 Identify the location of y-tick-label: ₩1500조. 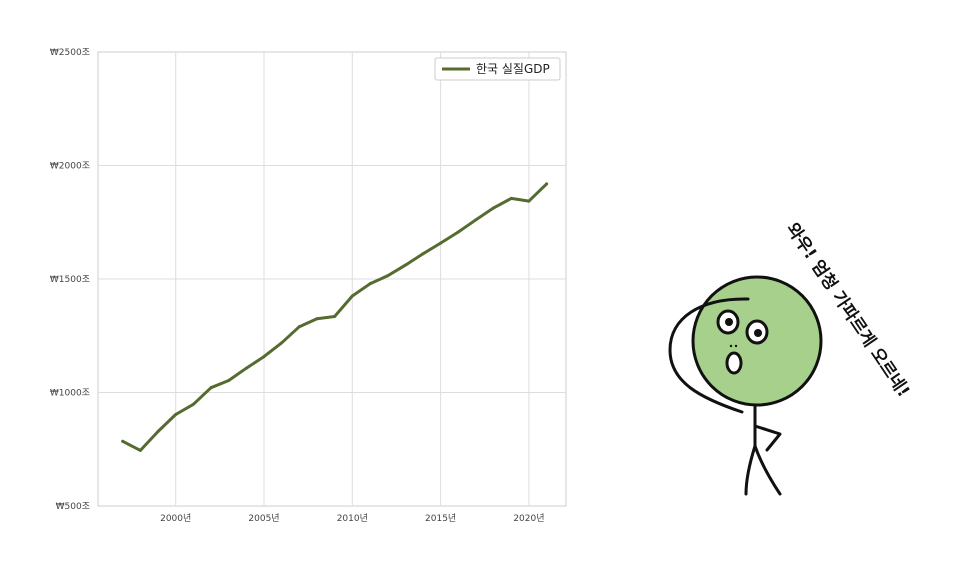
(70, 280).